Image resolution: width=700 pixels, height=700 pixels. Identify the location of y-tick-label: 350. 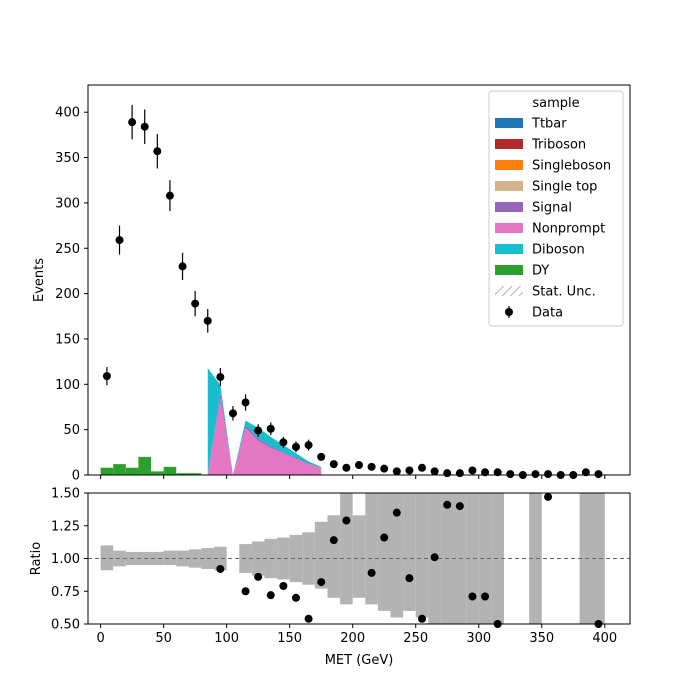
(67, 158).